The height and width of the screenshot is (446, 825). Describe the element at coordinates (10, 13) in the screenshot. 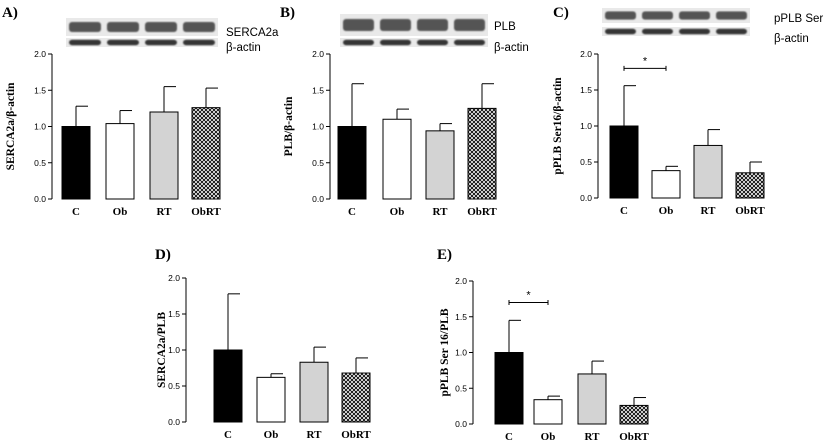

I see `panel-label: A)` at that location.